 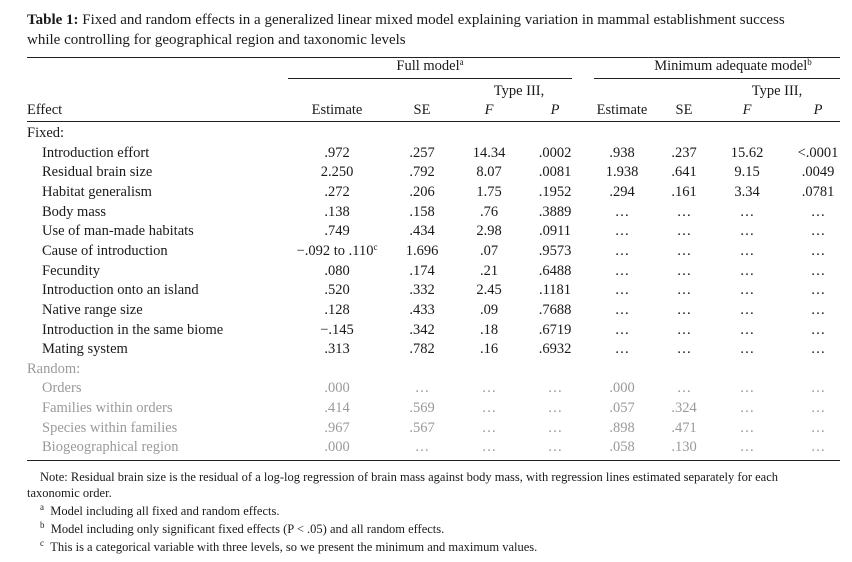 I want to click on row-label: Habitat generalism, so click(x=97, y=191).